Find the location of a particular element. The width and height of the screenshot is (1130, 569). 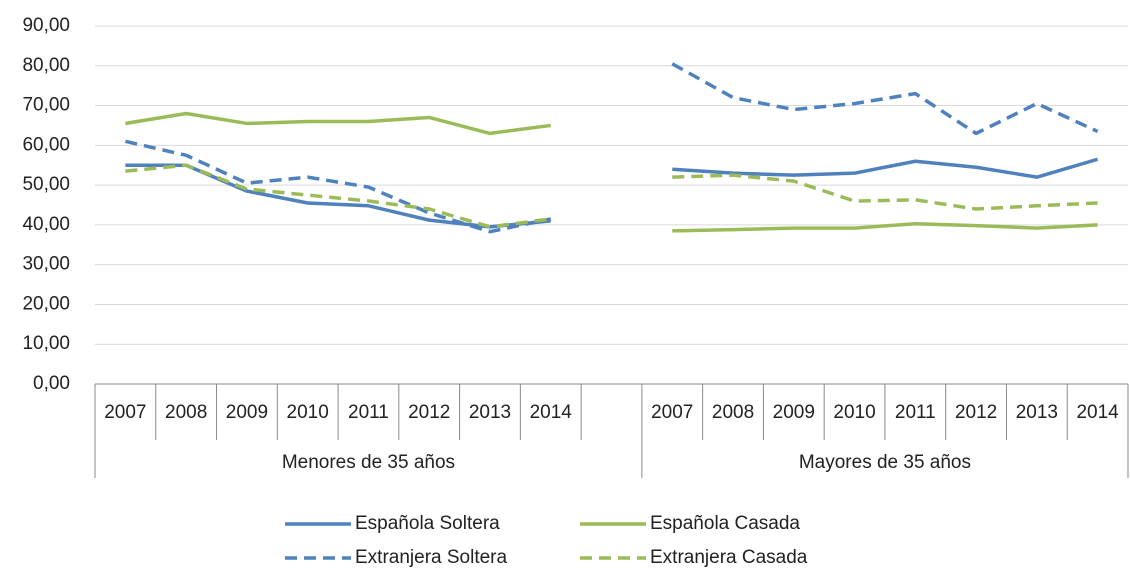

group-label: Menores de 35 años is located at coordinates (368, 462).